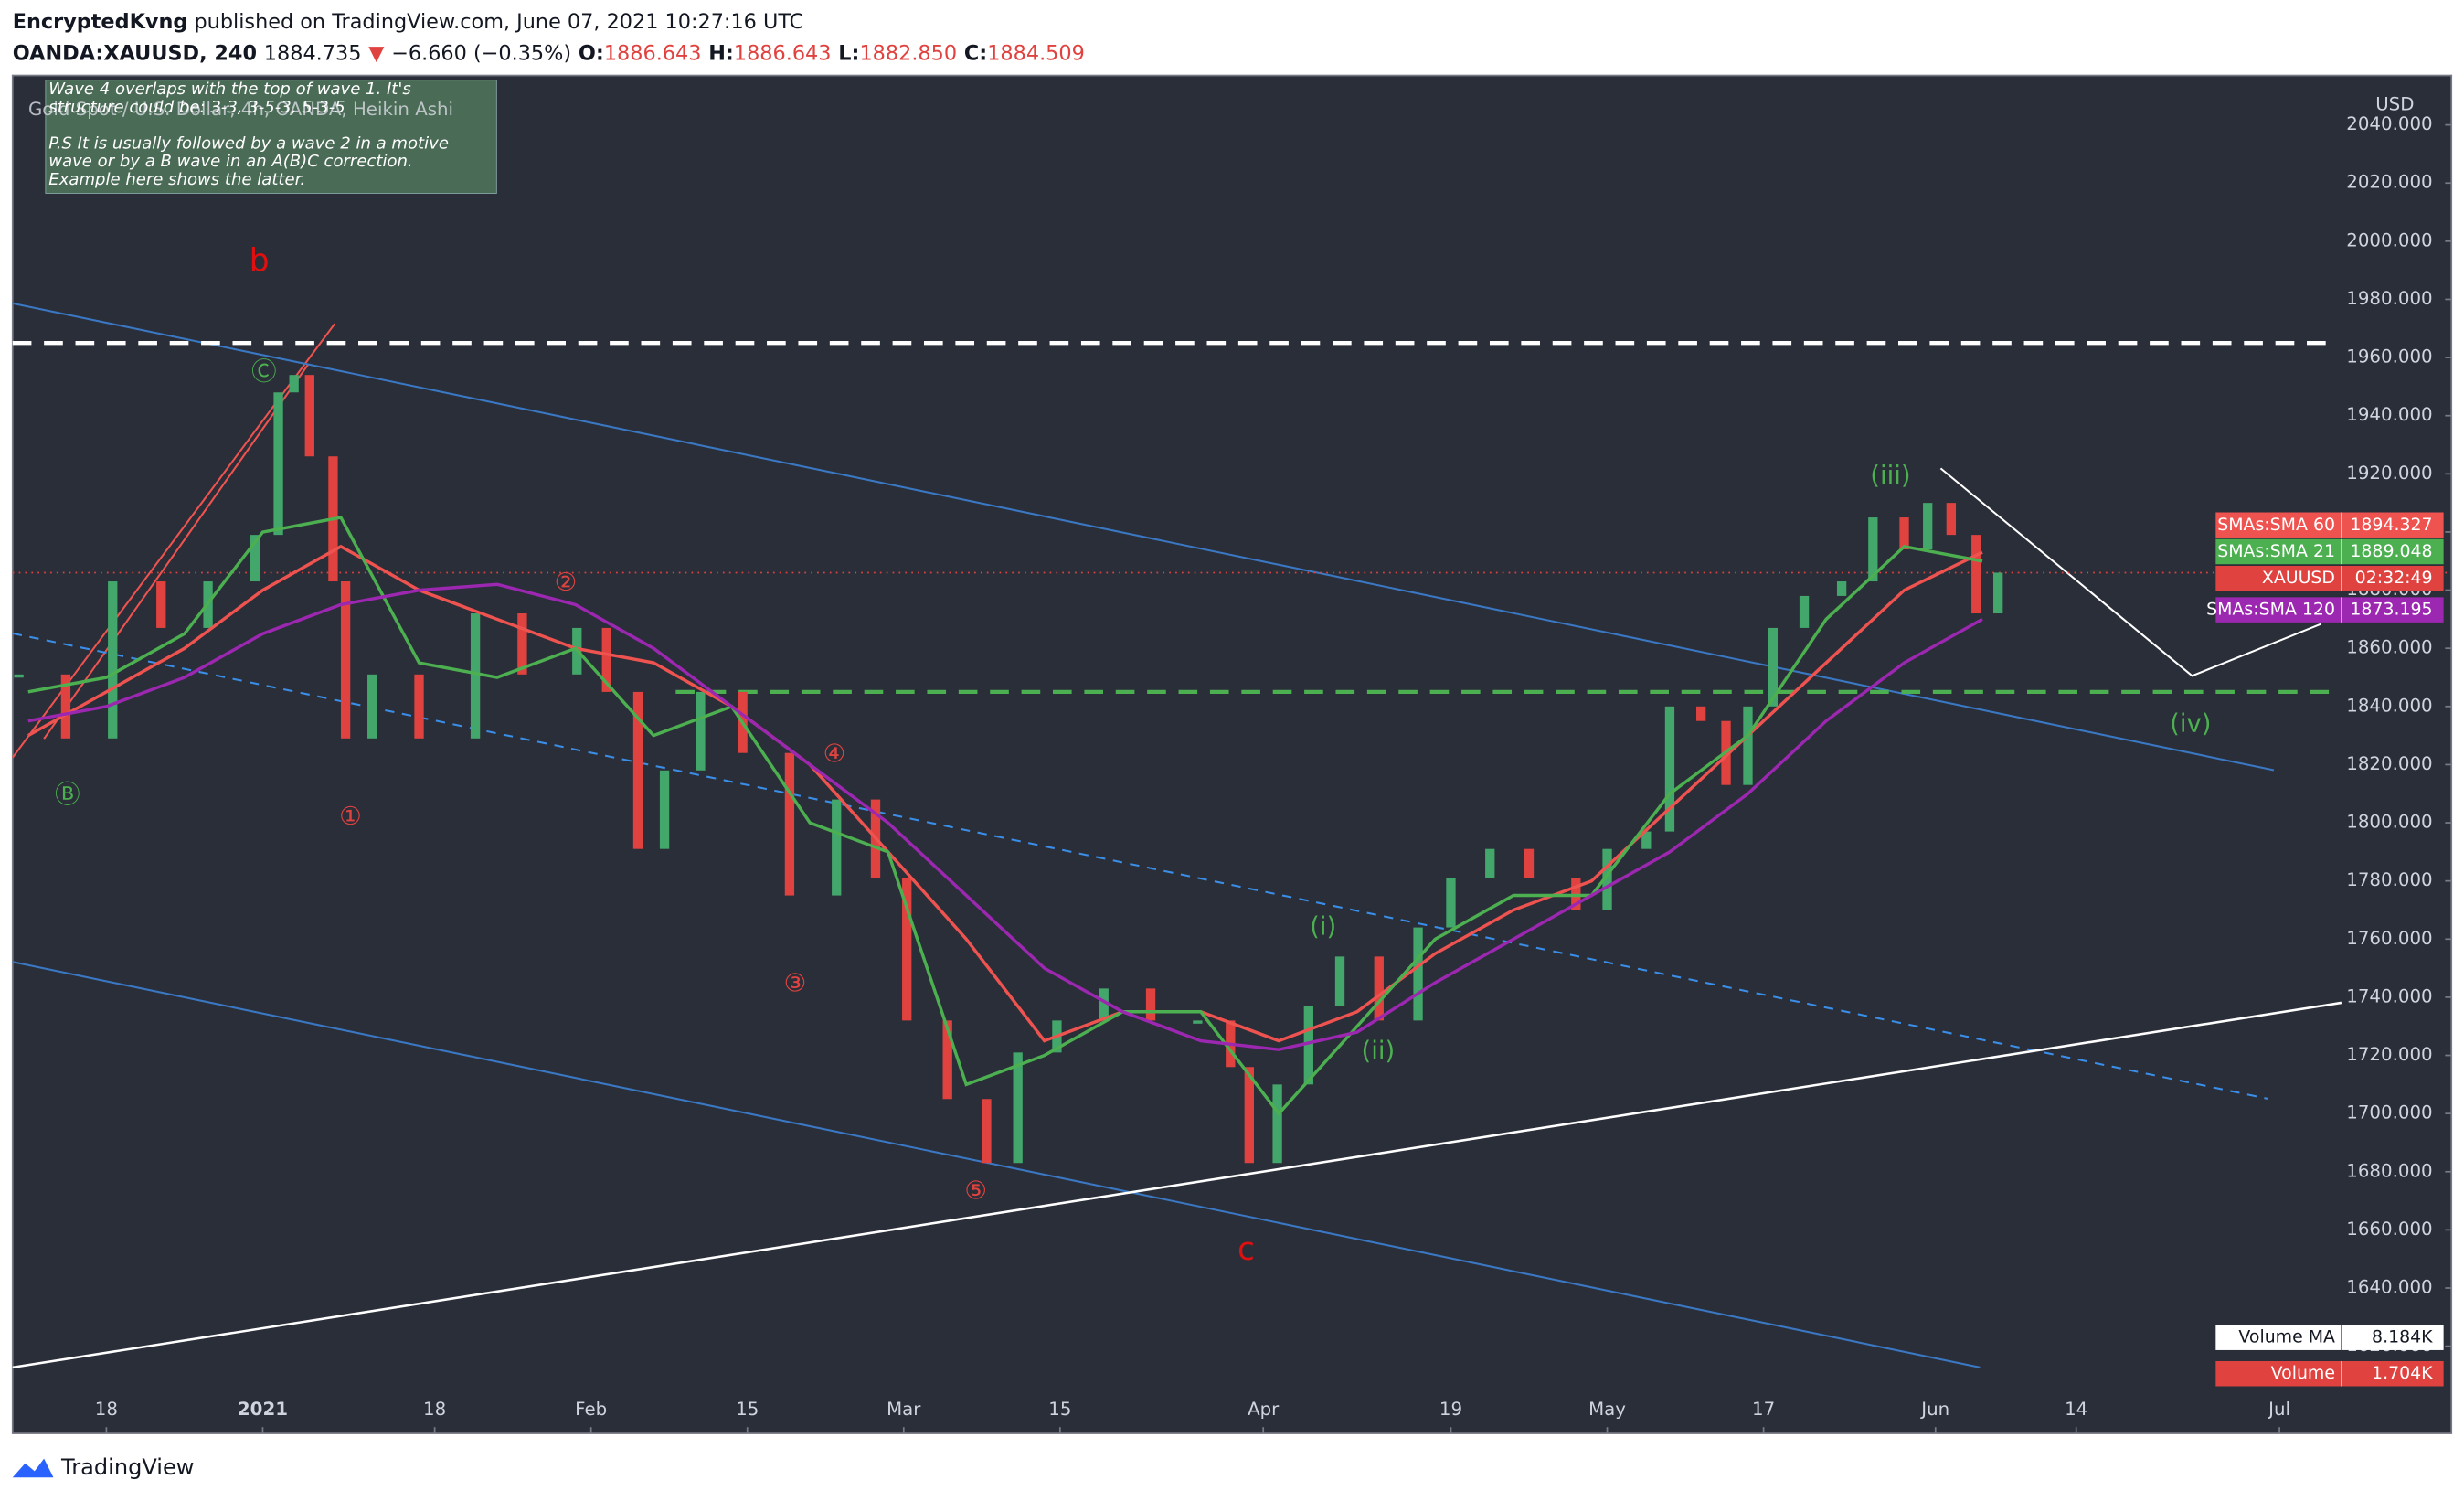  Describe the element at coordinates (834, 753) in the screenshot. I see `wave-label: ④` at that location.